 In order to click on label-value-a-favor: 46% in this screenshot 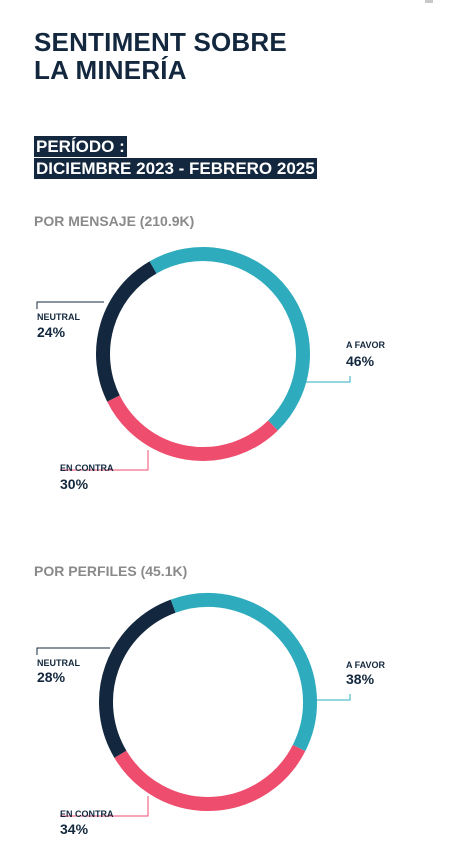, I will do `click(360, 361)`.